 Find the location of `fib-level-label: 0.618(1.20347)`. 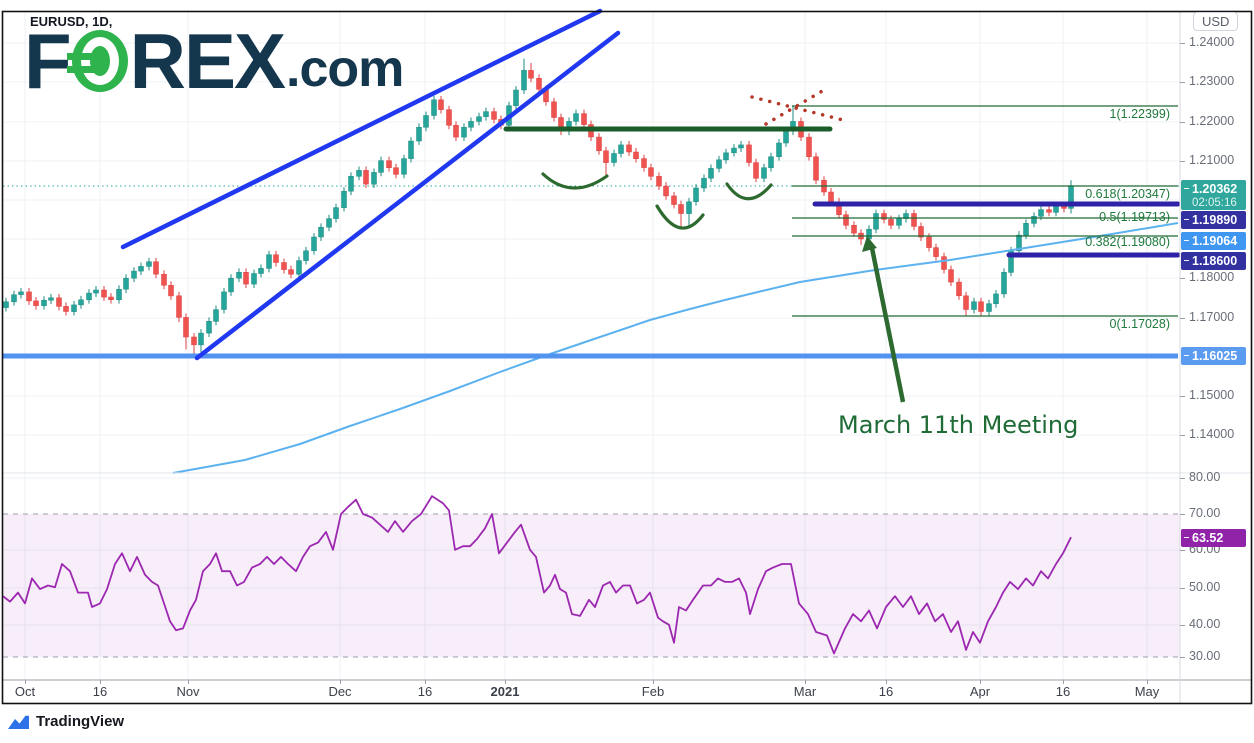

fib-level-label: 0.618(1.20347) is located at coordinates (1127, 194).